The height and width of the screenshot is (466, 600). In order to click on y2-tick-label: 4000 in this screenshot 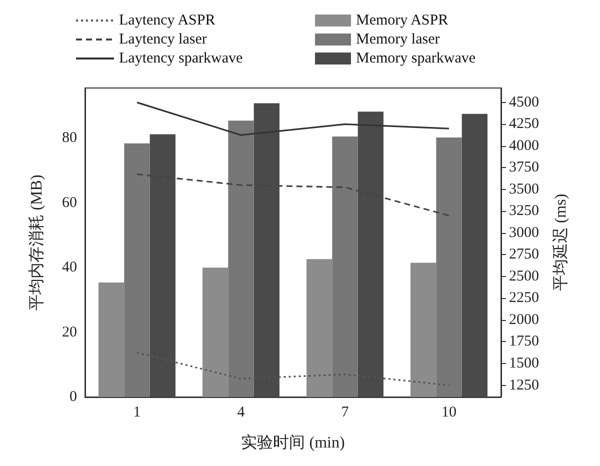, I will do `click(524, 146)`.